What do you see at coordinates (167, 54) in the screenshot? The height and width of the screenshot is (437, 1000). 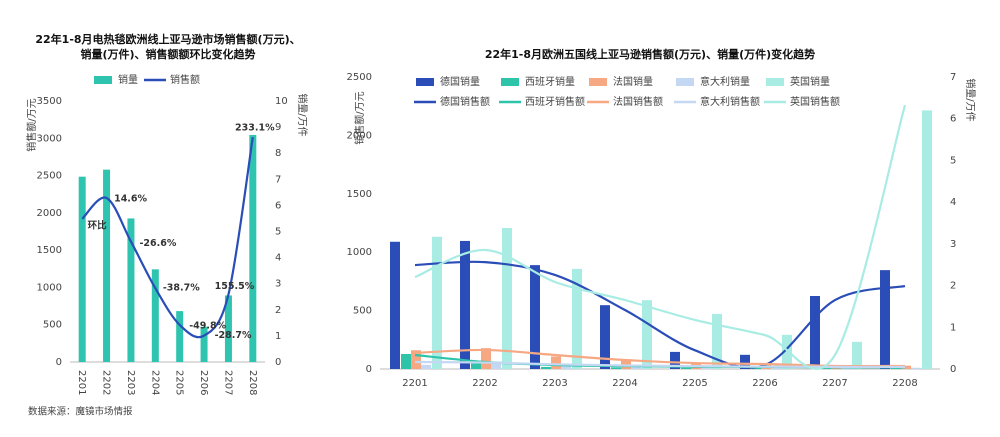 I see `chart-title: 销量(万件)、销售额额环比变化趋势` at bounding box center [167, 54].